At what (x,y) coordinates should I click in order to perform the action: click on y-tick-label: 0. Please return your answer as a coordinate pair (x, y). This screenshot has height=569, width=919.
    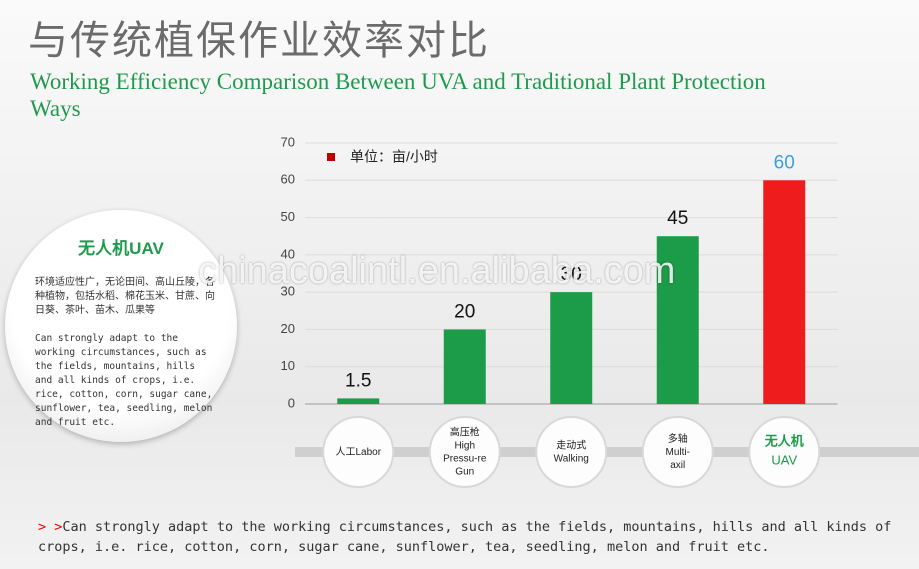
    Looking at the image, I should click on (291, 402).